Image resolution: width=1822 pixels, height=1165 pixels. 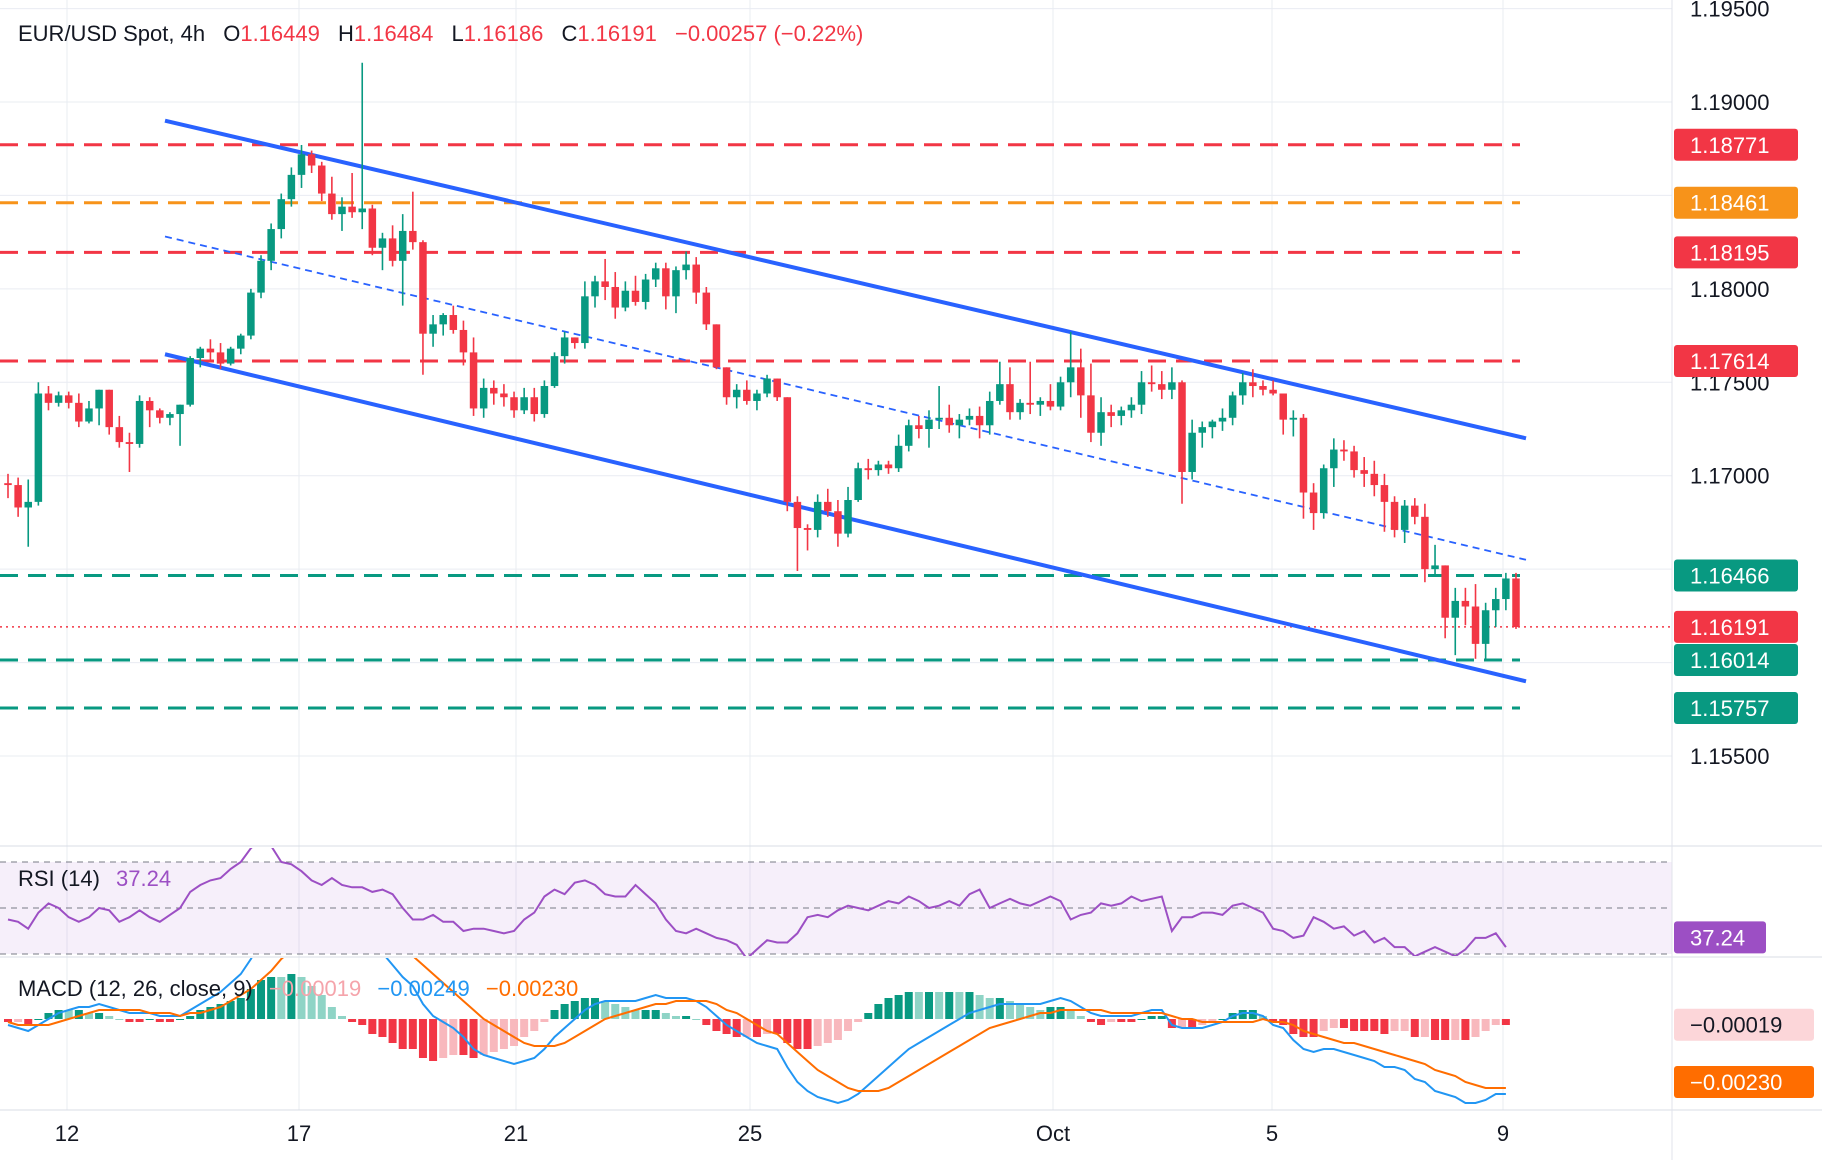 What do you see at coordinates (516, 1133) in the screenshot?
I see `time-tick-label-2: 21` at bounding box center [516, 1133].